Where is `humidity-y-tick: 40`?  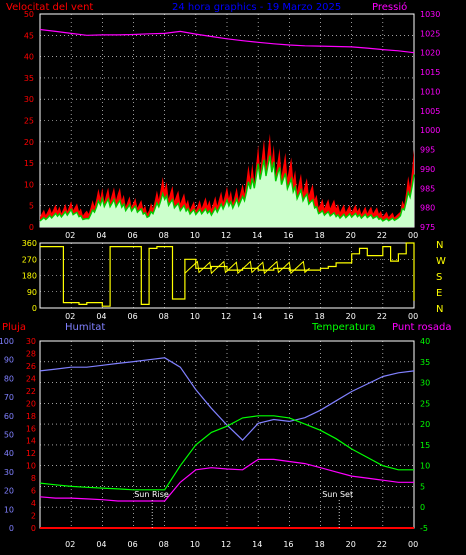 humidity-y-tick: 40 is located at coordinates (9, 453).